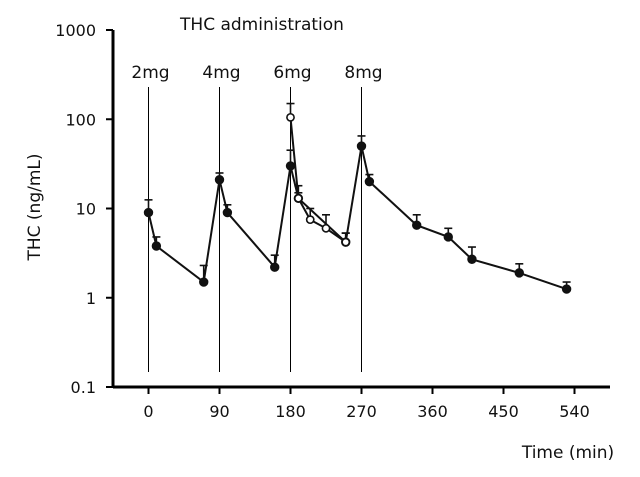  I want to click on x-tick-label: 450, so click(503, 411).